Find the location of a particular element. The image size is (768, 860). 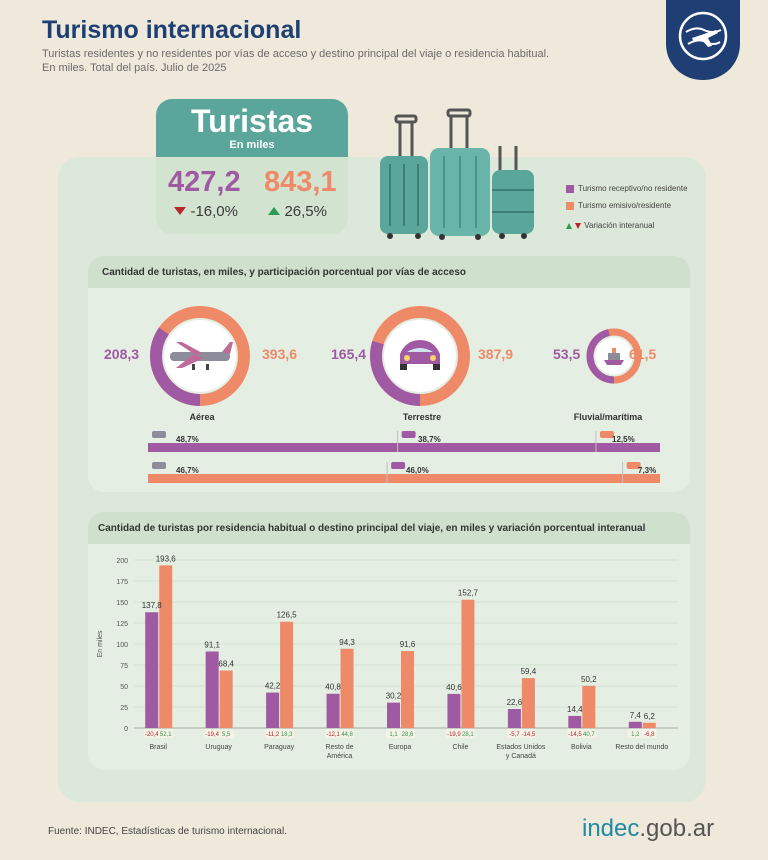

indec-logo: indec.gob.ar is located at coordinates (648, 829).